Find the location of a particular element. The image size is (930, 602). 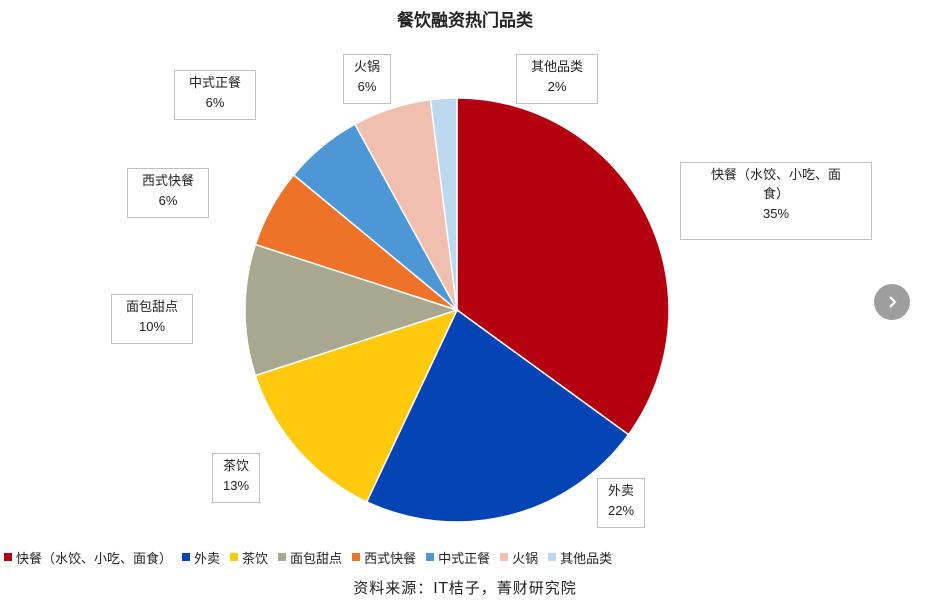

source-note: 资料来源：IT桔子，菁财研究院 is located at coordinates (465, 588).